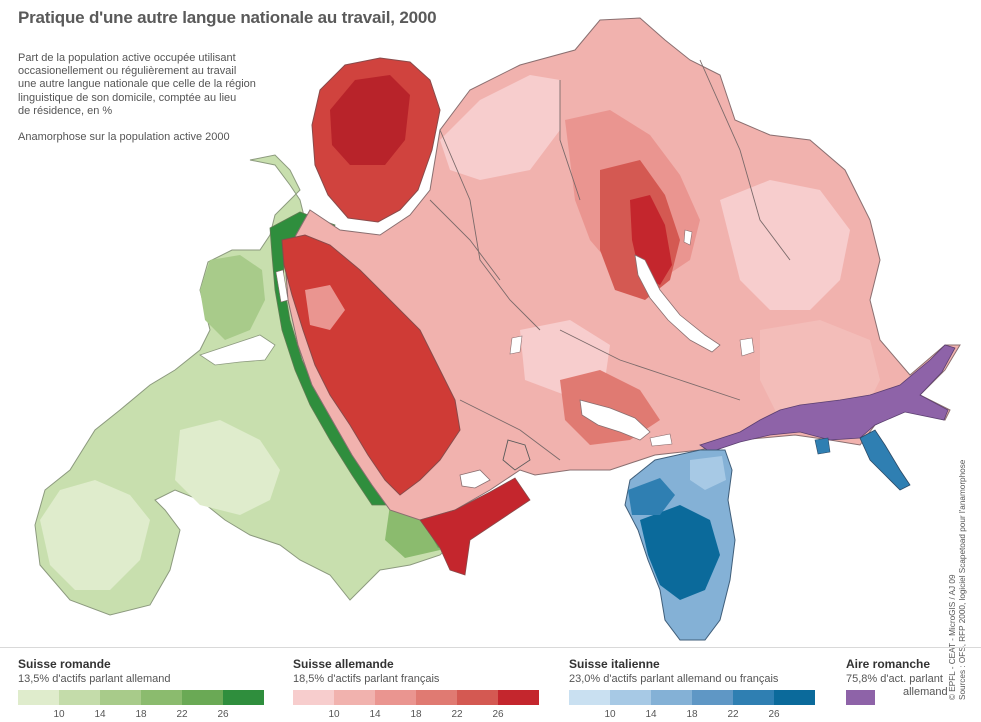 The image size is (981, 722). What do you see at coordinates (370, 120) in the screenshot?
I see `region-basel-darkest` at bounding box center [370, 120].